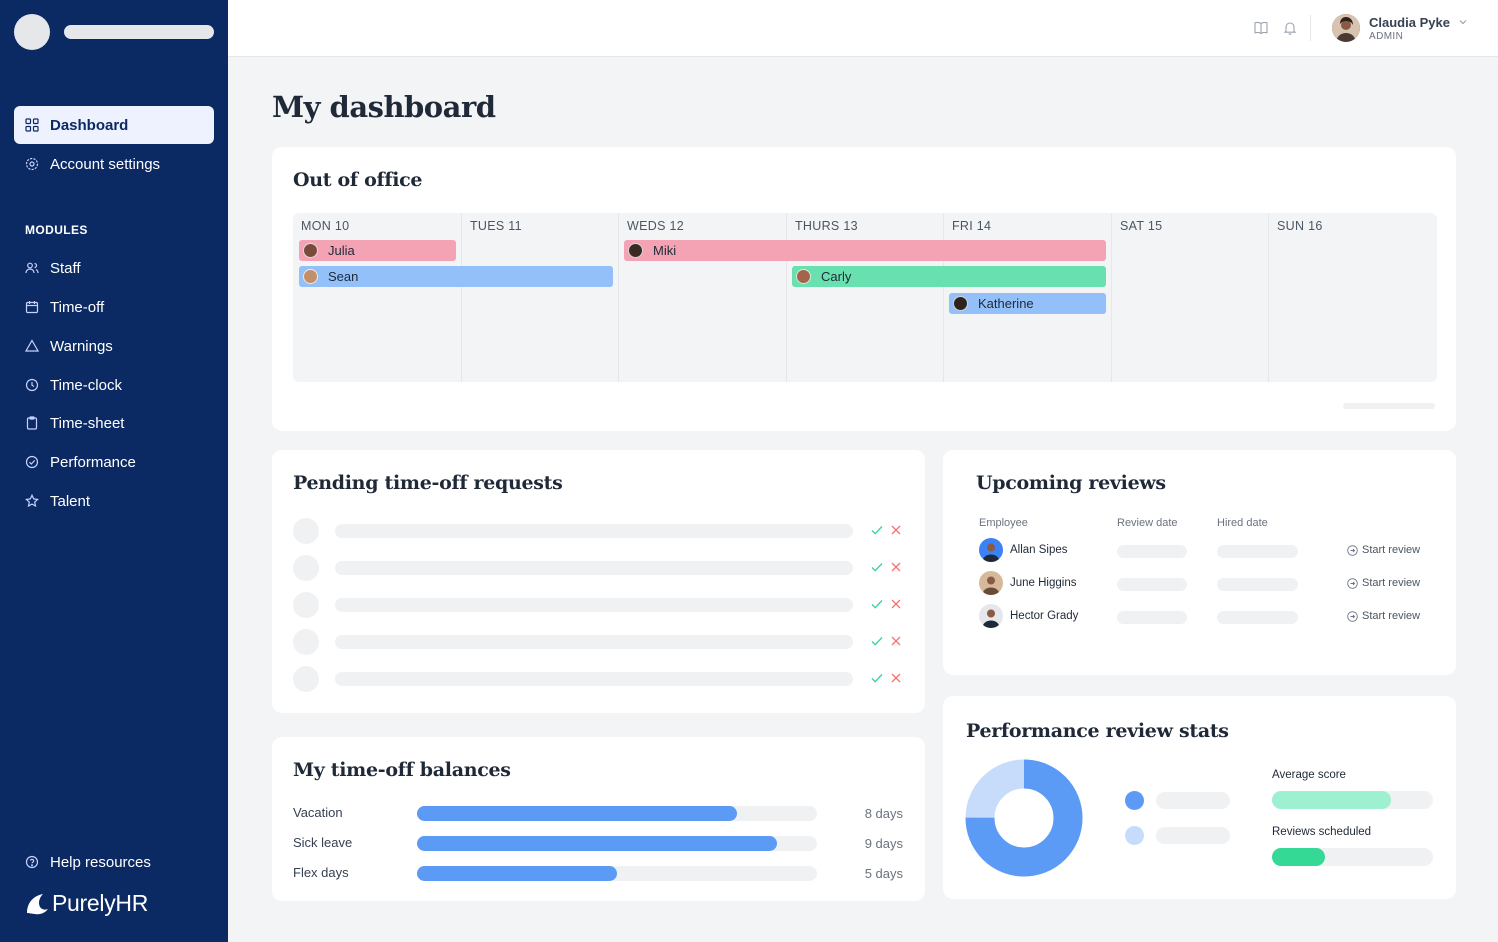 The image size is (1498, 942). Describe the element at coordinates (1261, 28) in the screenshot. I see `book-icon` at that location.